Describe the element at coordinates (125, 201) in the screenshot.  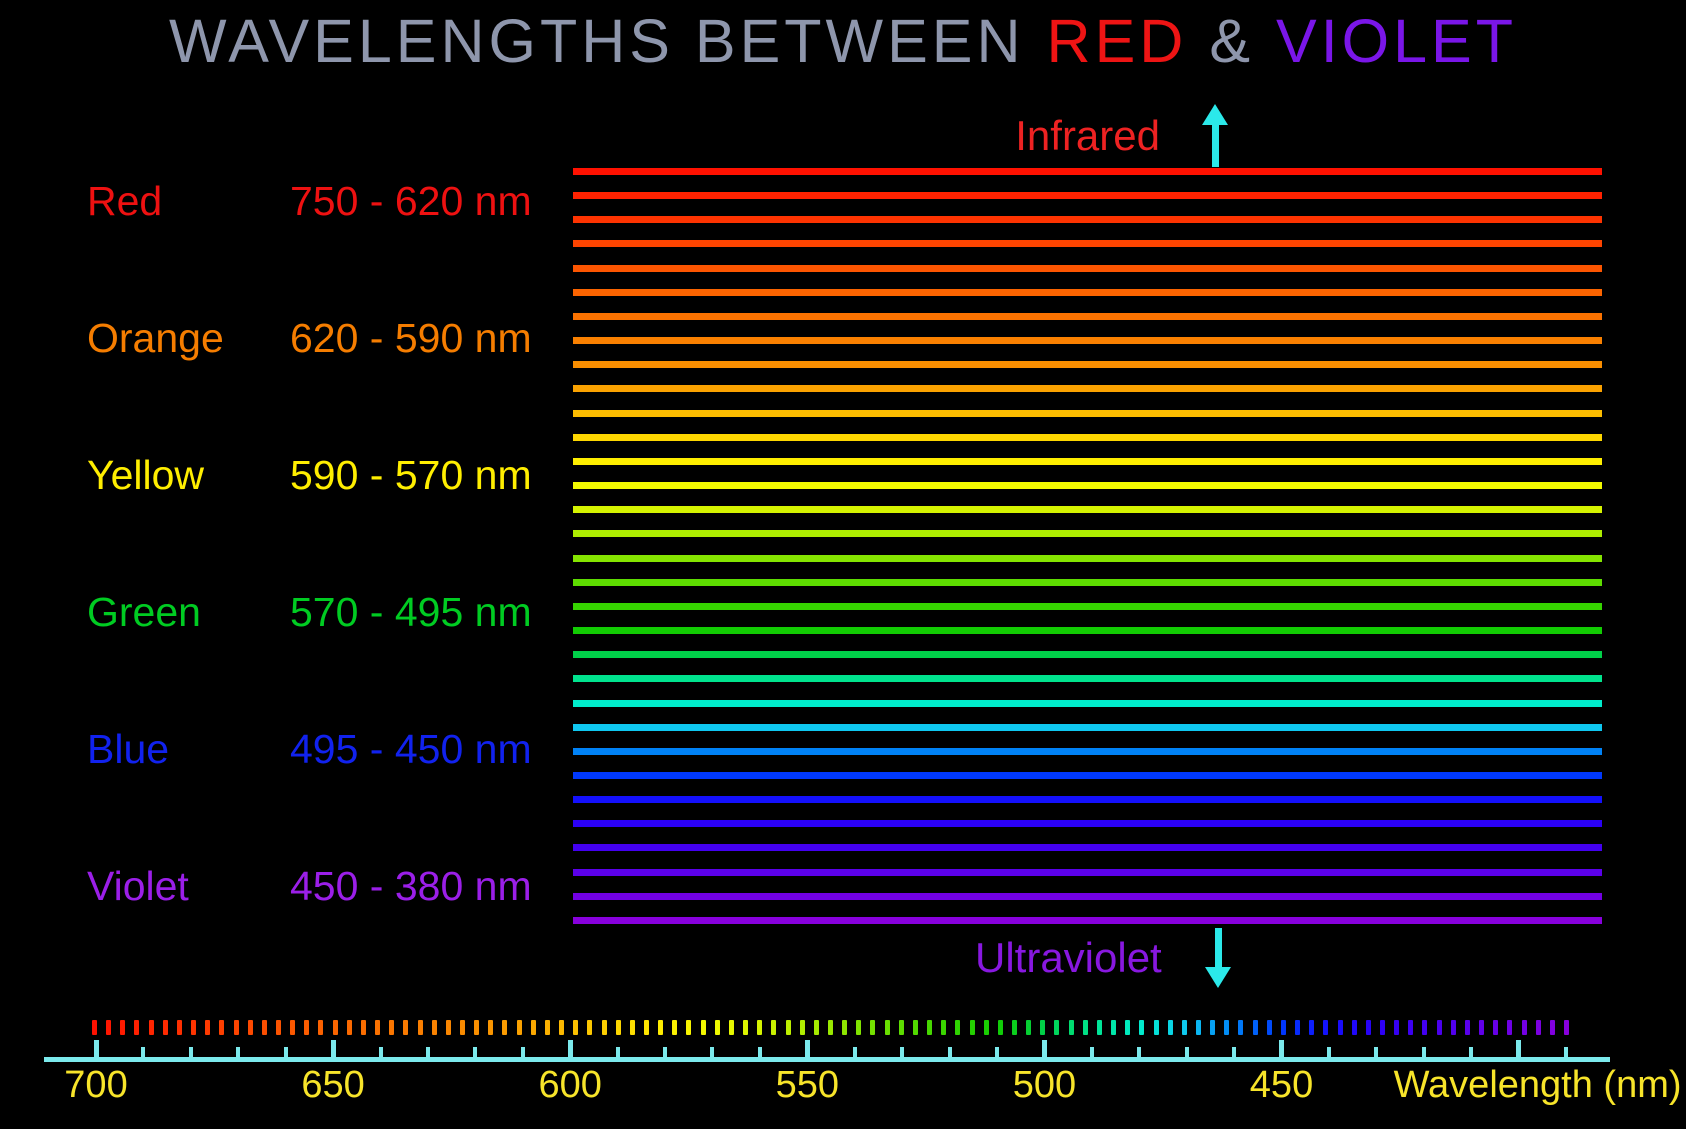
I see `color-name-label: Red` at that location.